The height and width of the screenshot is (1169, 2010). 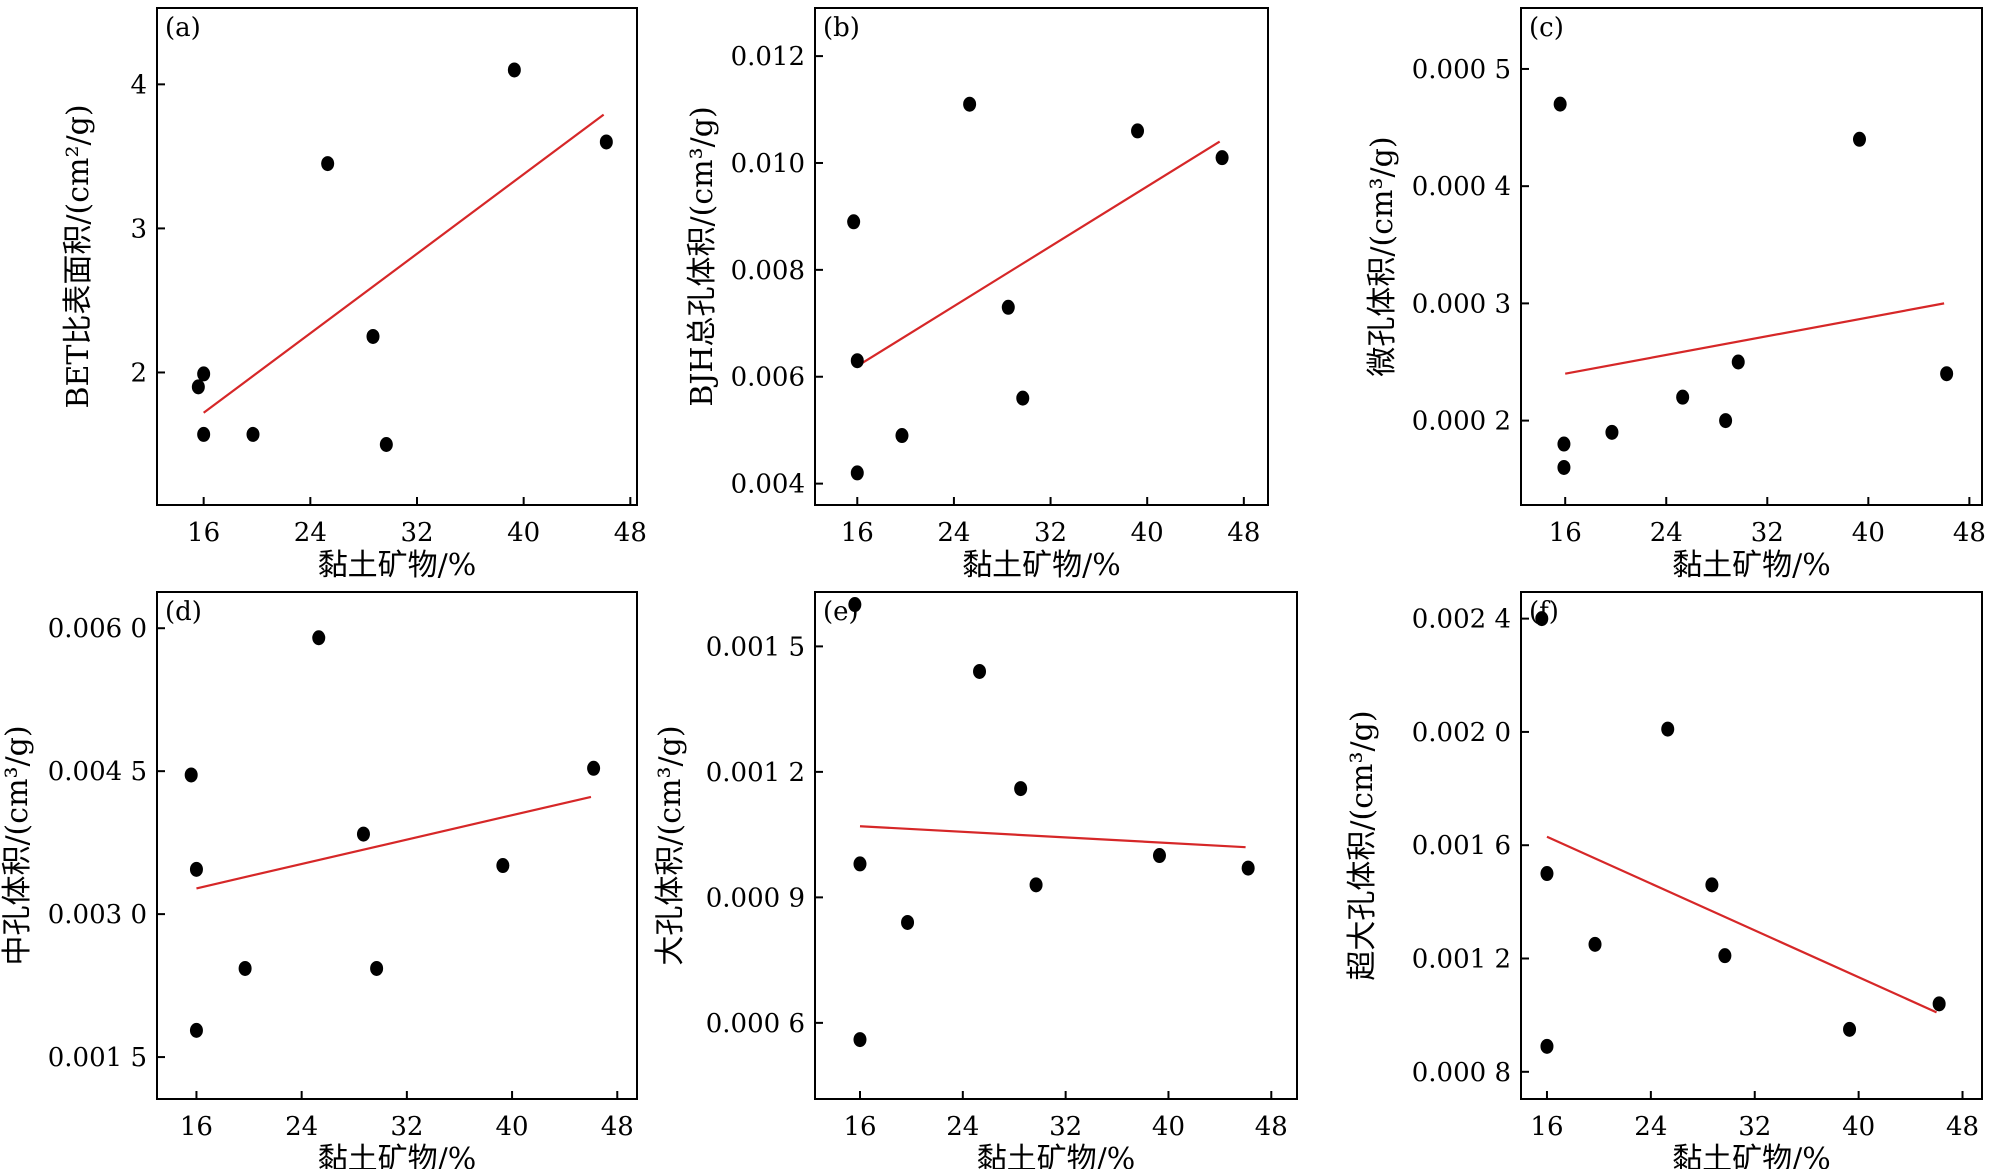 I want to click on x-tick-label: 32, so click(x=1050, y=533).